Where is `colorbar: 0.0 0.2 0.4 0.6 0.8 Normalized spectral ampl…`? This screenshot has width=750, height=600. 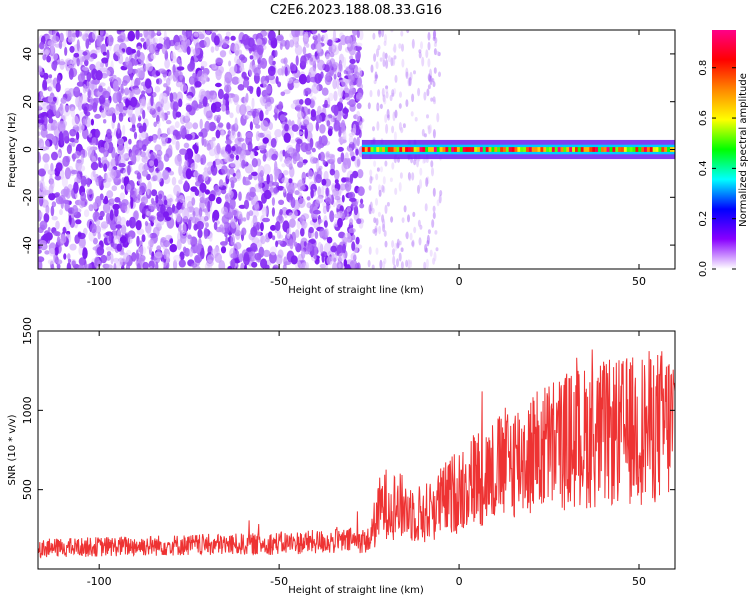 colorbar: 0.0 0.2 0.4 0.6 0.8 Normalized spectral ampl… is located at coordinates (723, 153).